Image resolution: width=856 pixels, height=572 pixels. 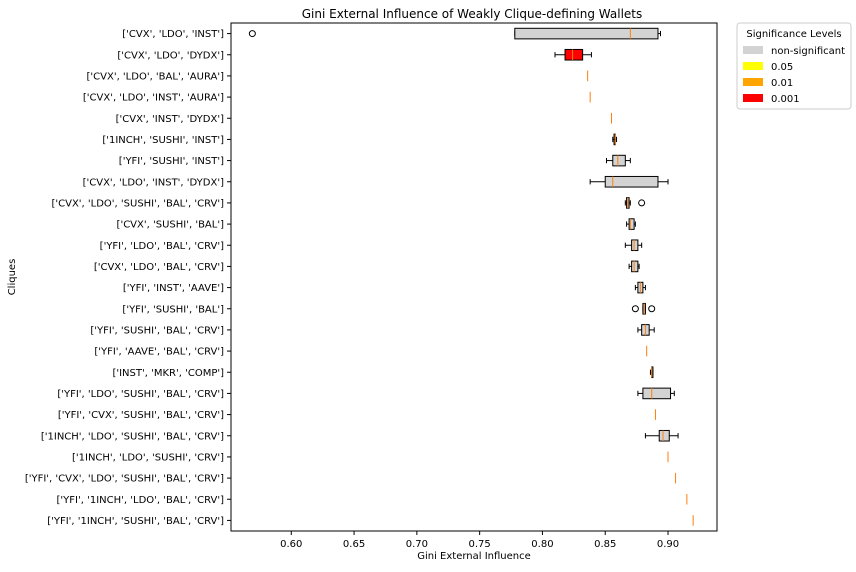 What do you see at coordinates (157, 330) in the screenshot?
I see `y-tick-label: ['YFI', 'SUSHI', 'BAL', 'CRV']` at bounding box center [157, 330].